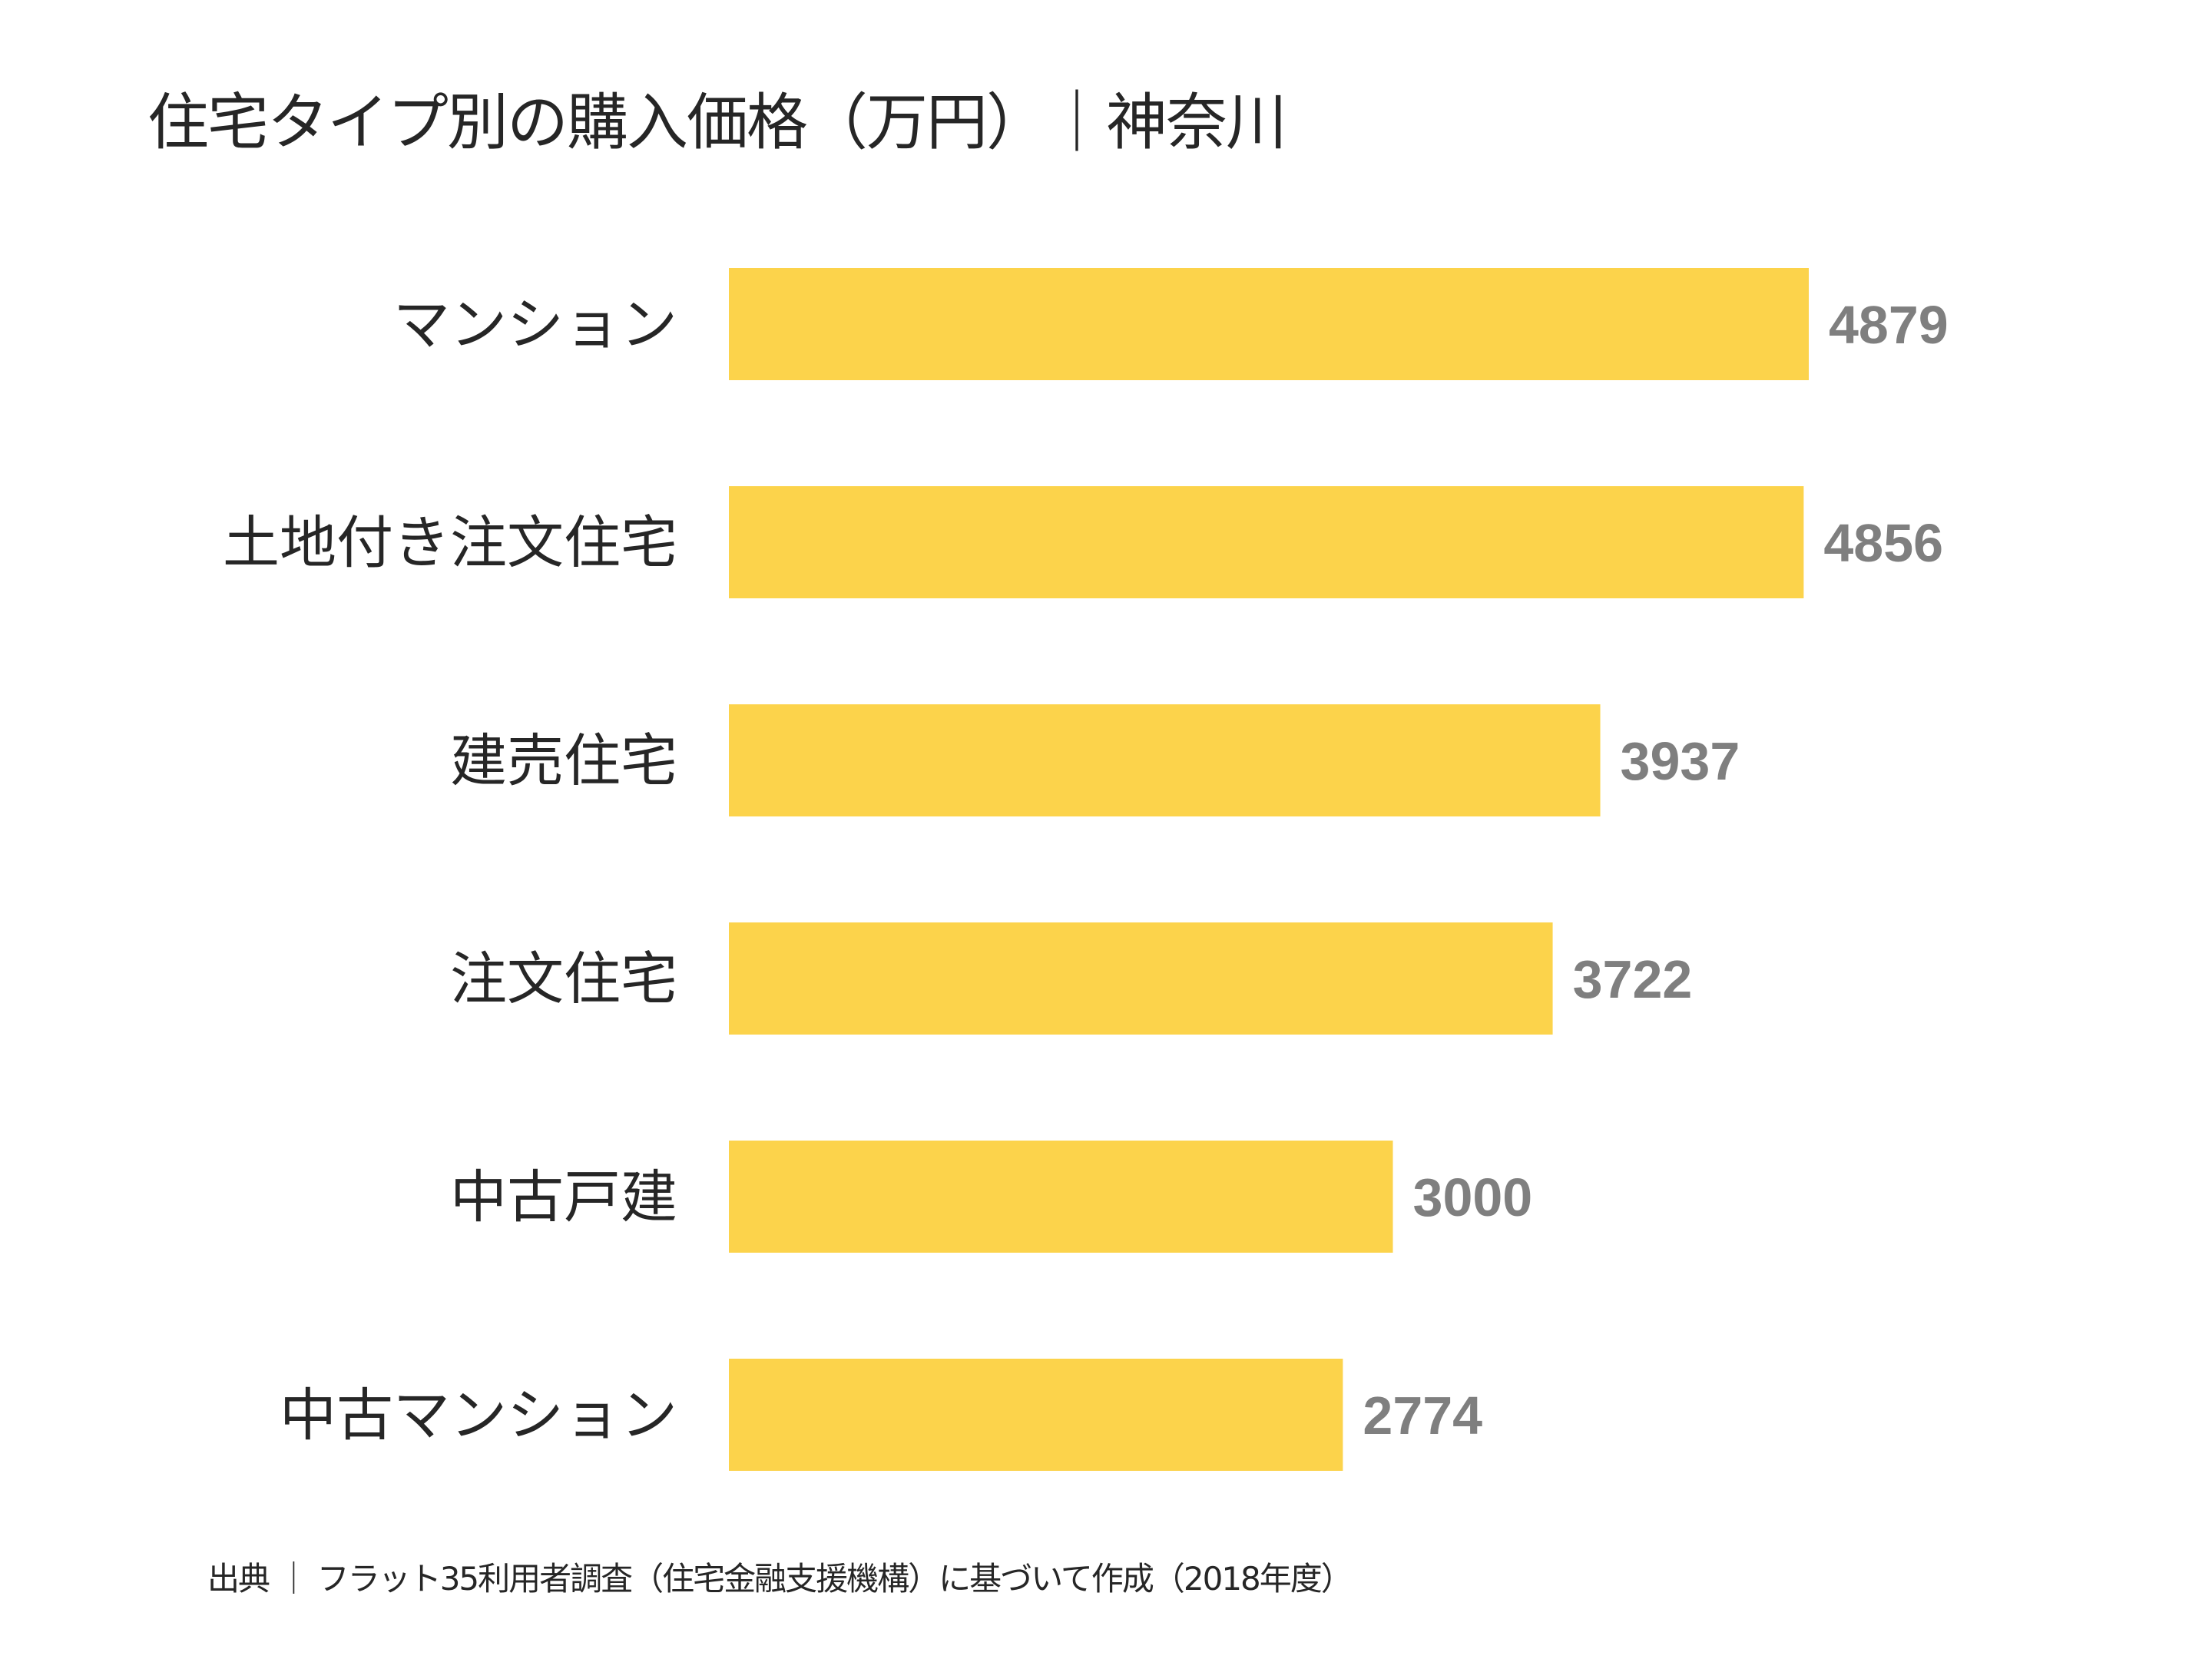 The height and width of the screenshot is (1659, 2212). What do you see at coordinates (1883, 543) in the screenshot?
I see `value-label: 4856` at bounding box center [1883, 543].